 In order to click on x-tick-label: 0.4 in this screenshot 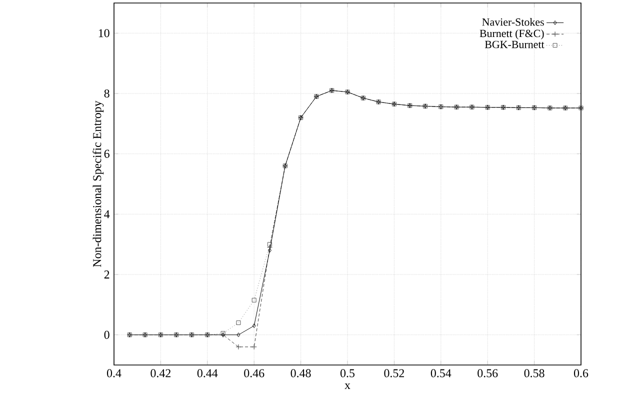, I will do `click(114, 373)`.